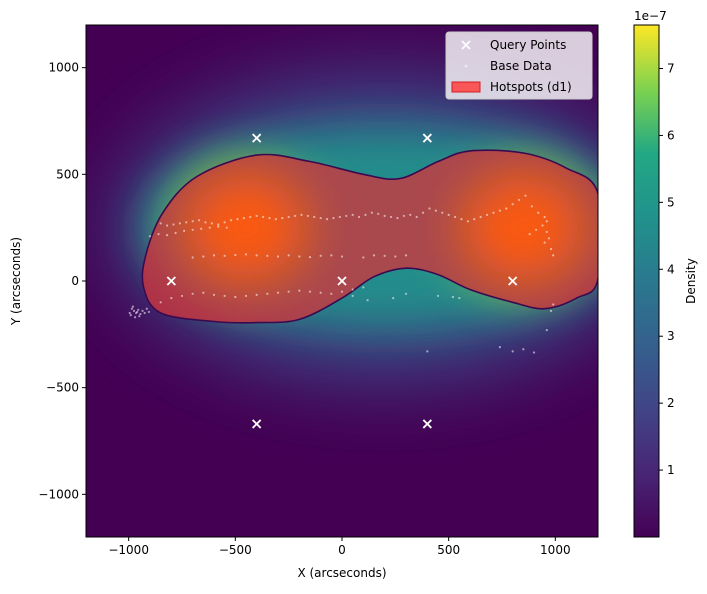  Describe the element at coordinates (671, 470) in the screenshot. I see `colorbar-tick-label: 1` at that location.